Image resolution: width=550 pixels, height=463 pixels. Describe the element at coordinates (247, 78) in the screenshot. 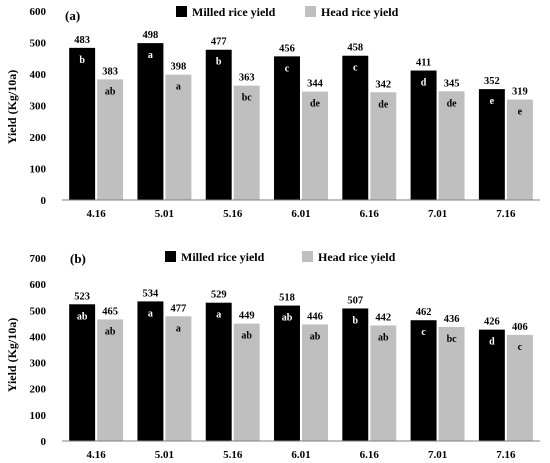

I see `data-label: 363` at that location.